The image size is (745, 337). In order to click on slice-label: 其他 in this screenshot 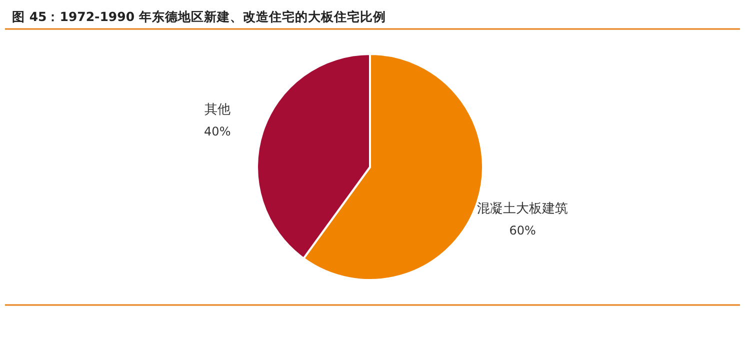, I will do `click(217, 110)`.